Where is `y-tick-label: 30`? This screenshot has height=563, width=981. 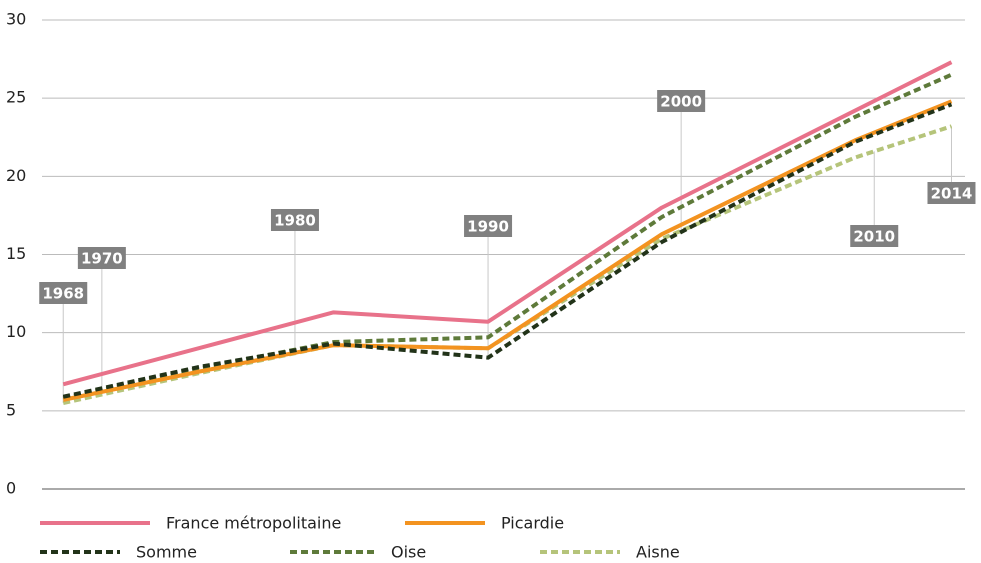 y-tick-label: 30 is located at coordinates (16, 19).